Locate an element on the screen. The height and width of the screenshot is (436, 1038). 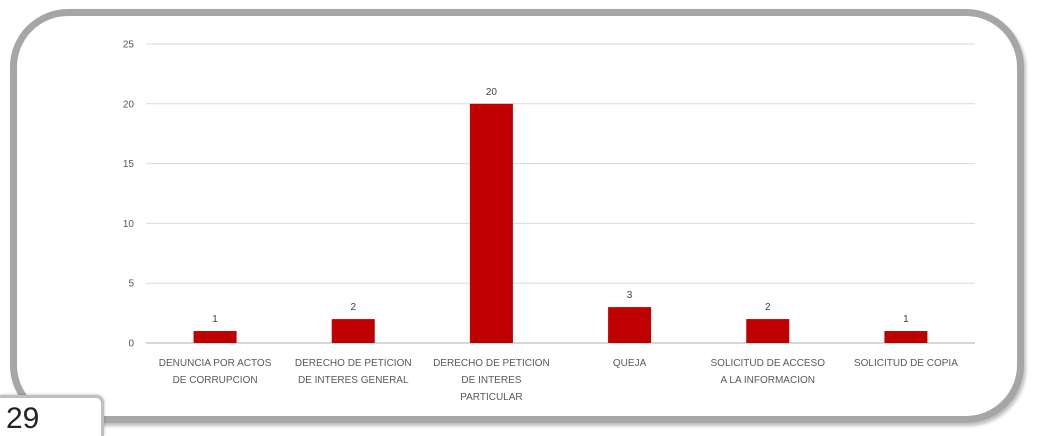
y-tick-label: 20 is located at coordinates (129, 104).